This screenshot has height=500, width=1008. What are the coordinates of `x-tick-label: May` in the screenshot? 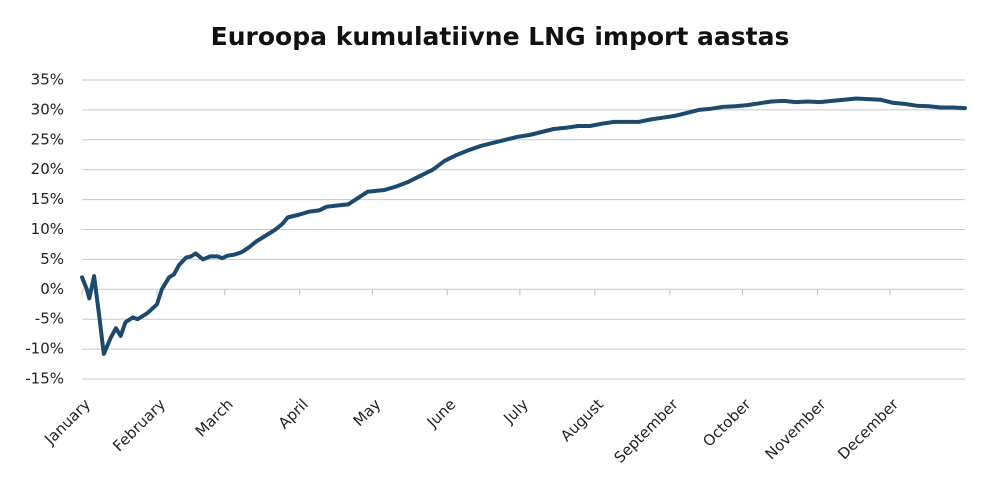 It's located at (367, 412).